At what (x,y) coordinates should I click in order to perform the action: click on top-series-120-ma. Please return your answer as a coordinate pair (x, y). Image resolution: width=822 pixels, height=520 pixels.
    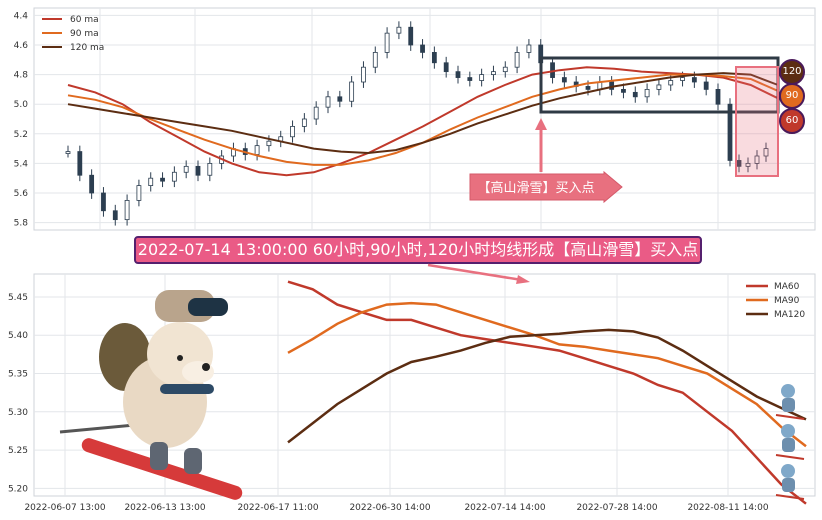
    Looking at the image, I should click on (423, 113).